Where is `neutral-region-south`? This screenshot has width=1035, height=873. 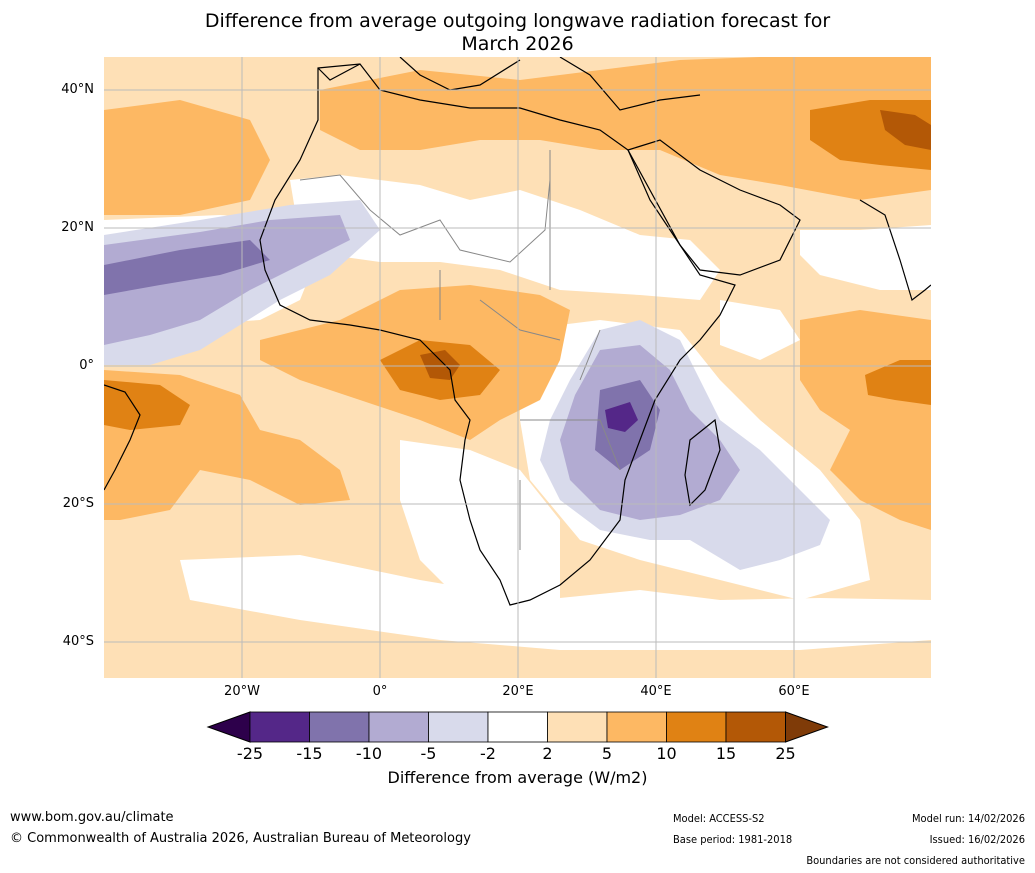 neutral-region-south is located at coordinates (555, 602).